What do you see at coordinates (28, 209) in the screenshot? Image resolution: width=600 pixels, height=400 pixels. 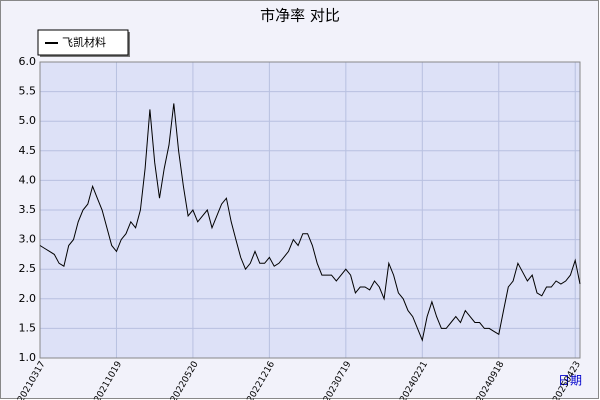 I see `y-tick-label: 3.5` at bounding box center [28, 209].